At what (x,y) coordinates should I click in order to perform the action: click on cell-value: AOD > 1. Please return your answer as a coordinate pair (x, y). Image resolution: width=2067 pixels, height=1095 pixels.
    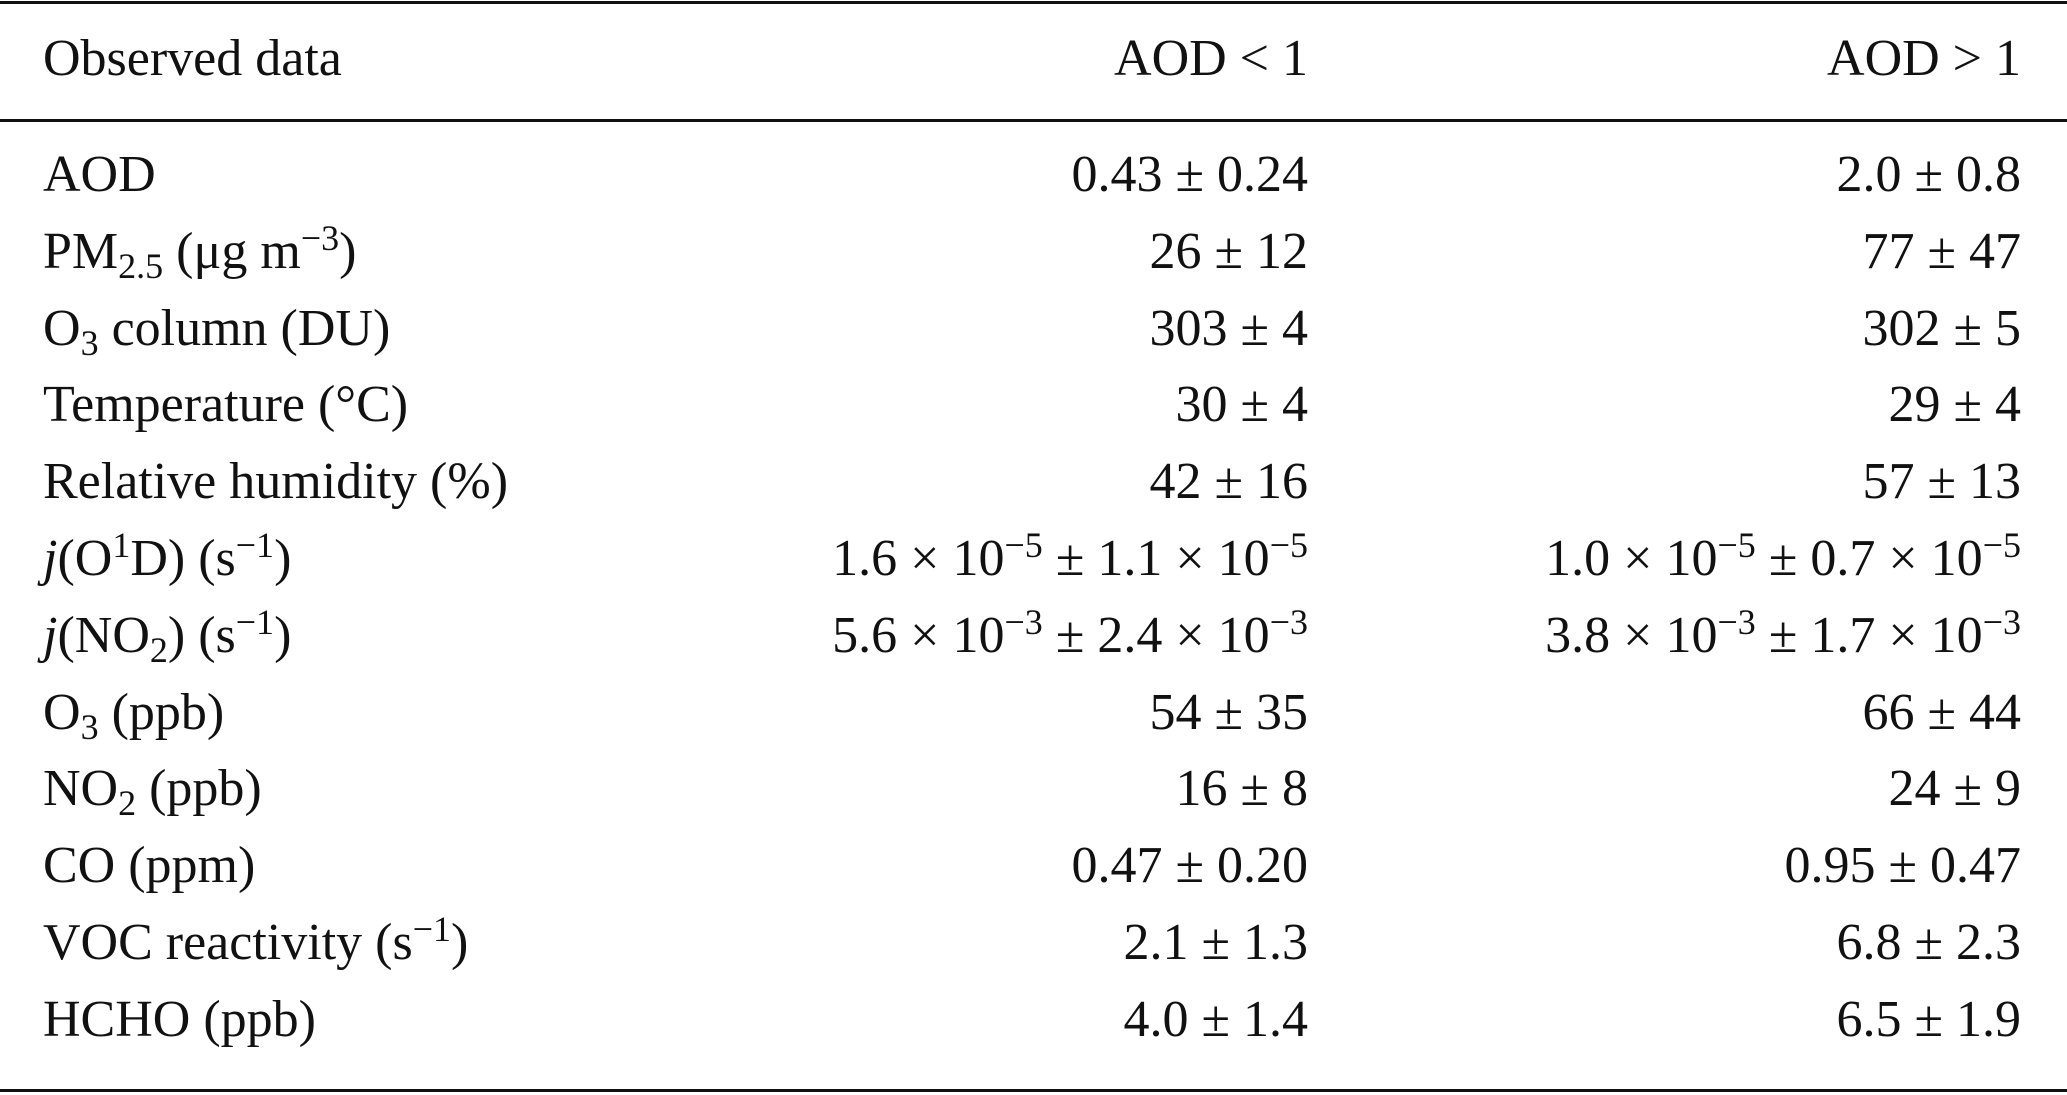
    Looking at the image, I should click on (1924, 58).